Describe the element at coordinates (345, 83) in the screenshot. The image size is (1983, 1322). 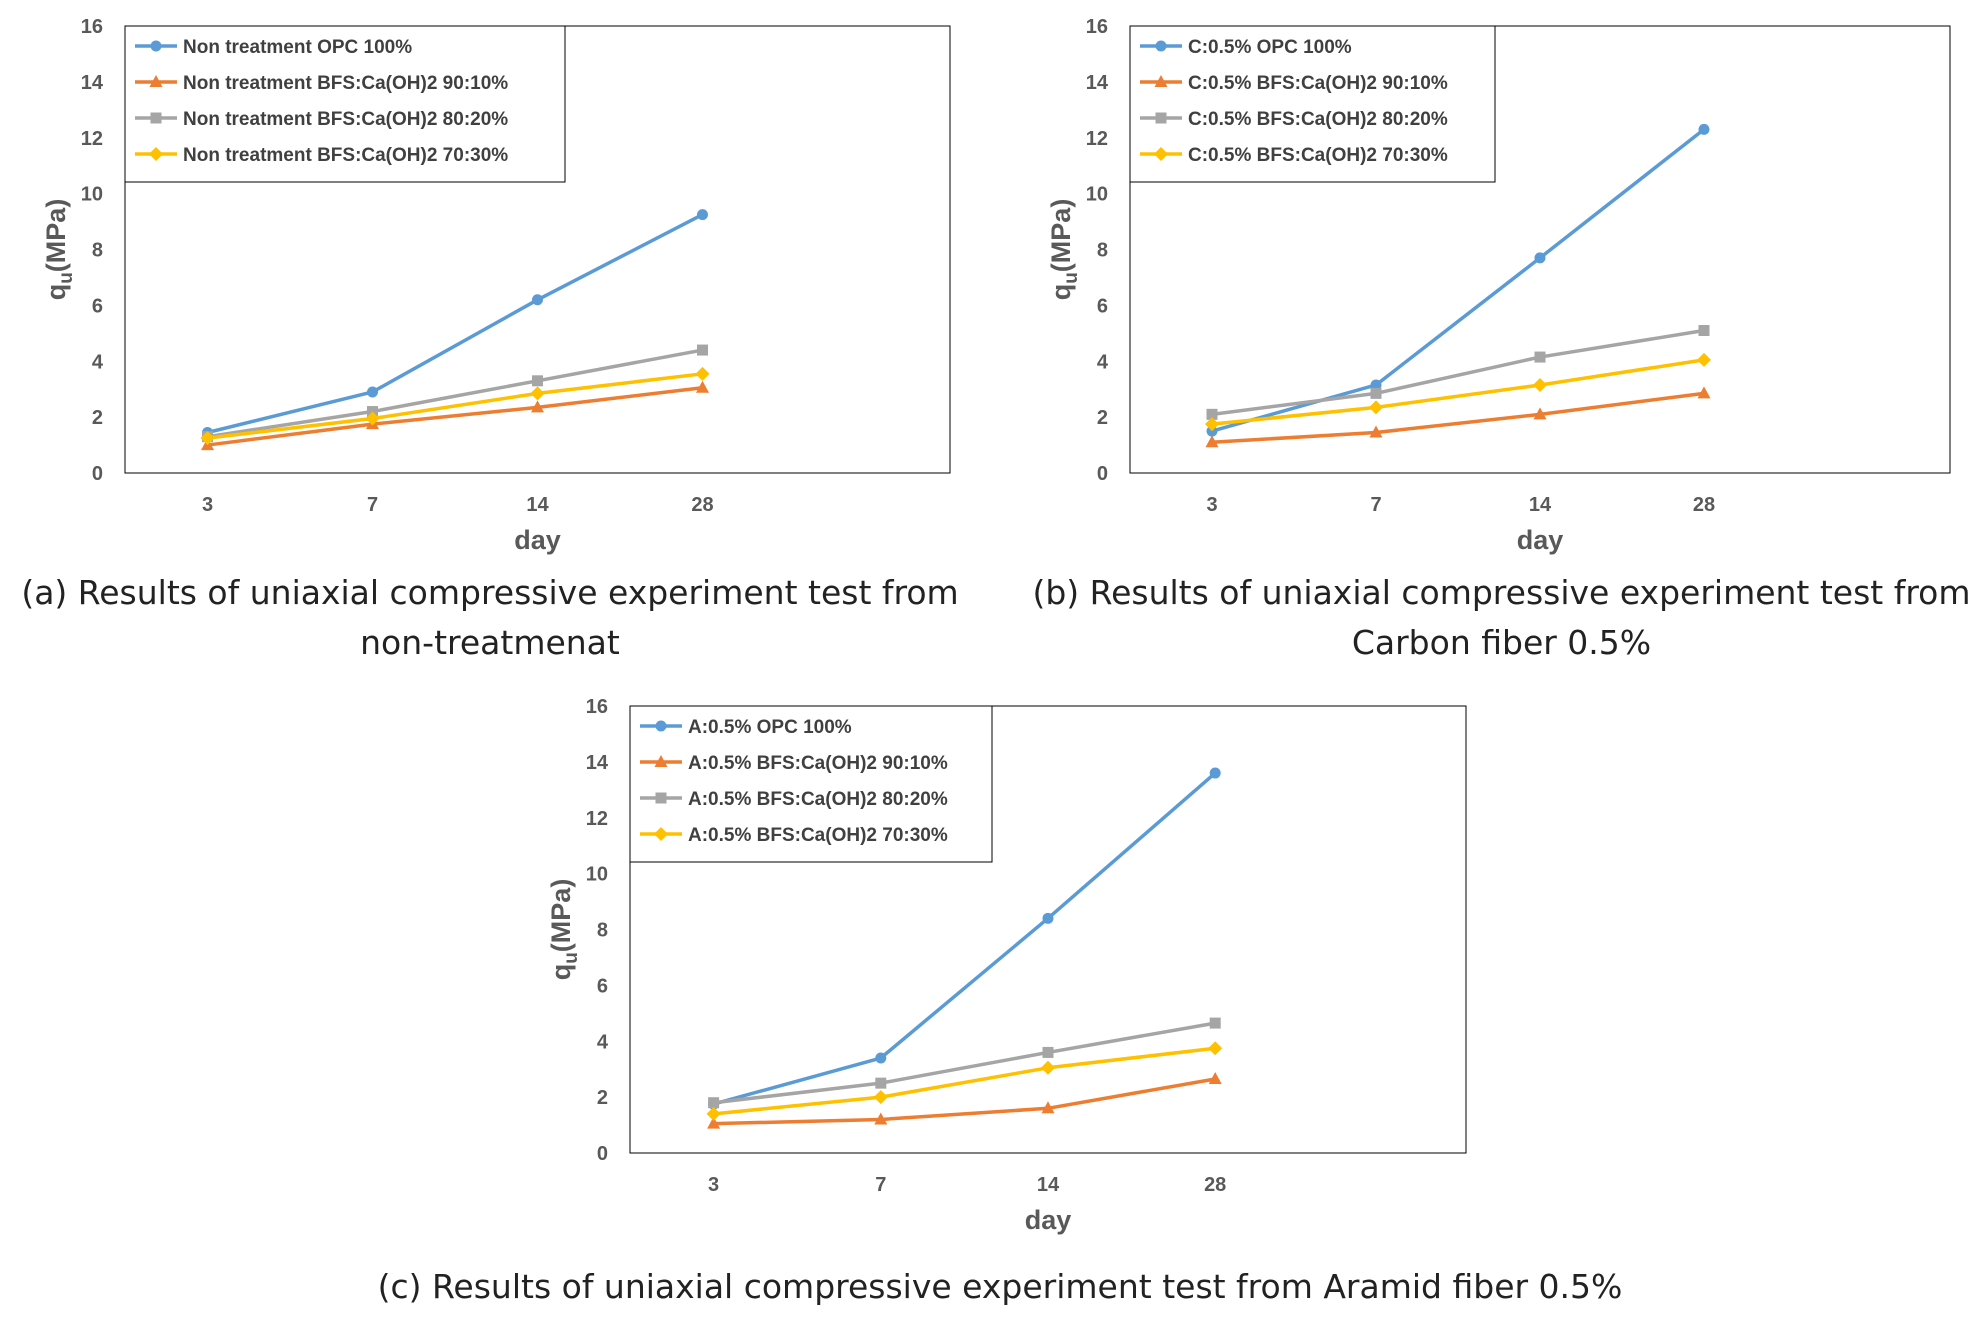
I see `legend-entry: Non treatment BFS:Ca(OH)2 90:10%` at that location.